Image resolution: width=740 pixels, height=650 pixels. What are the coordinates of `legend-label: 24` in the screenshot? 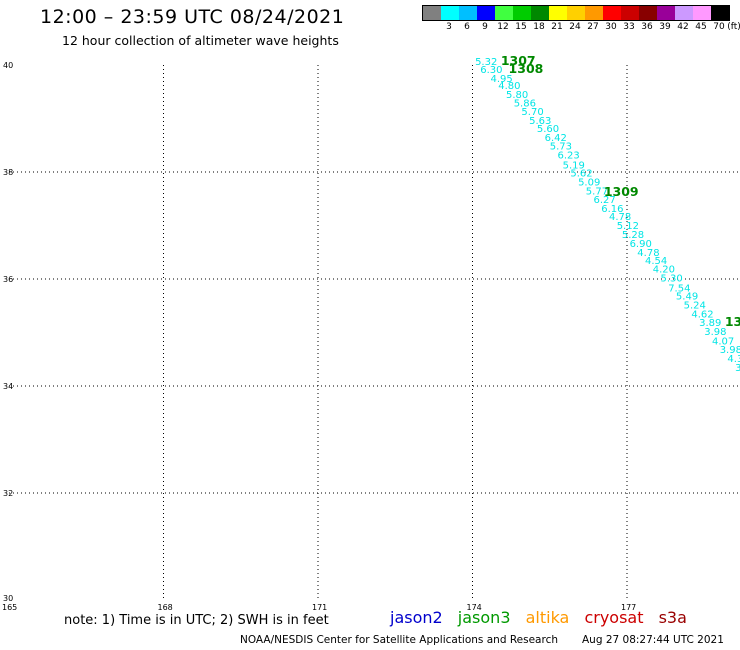 It's located at (575, 27).